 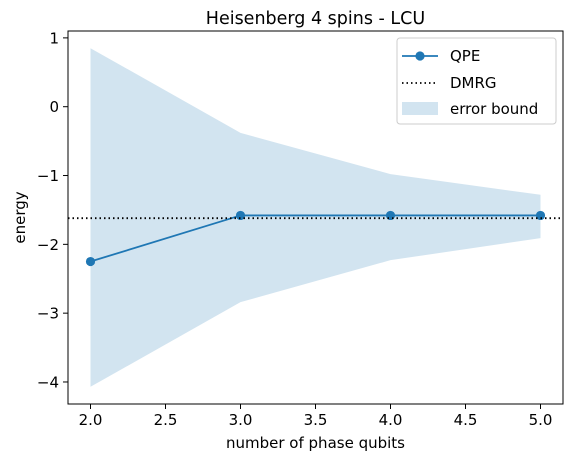 I want to click on legend-box, so click(x=476, y=81).